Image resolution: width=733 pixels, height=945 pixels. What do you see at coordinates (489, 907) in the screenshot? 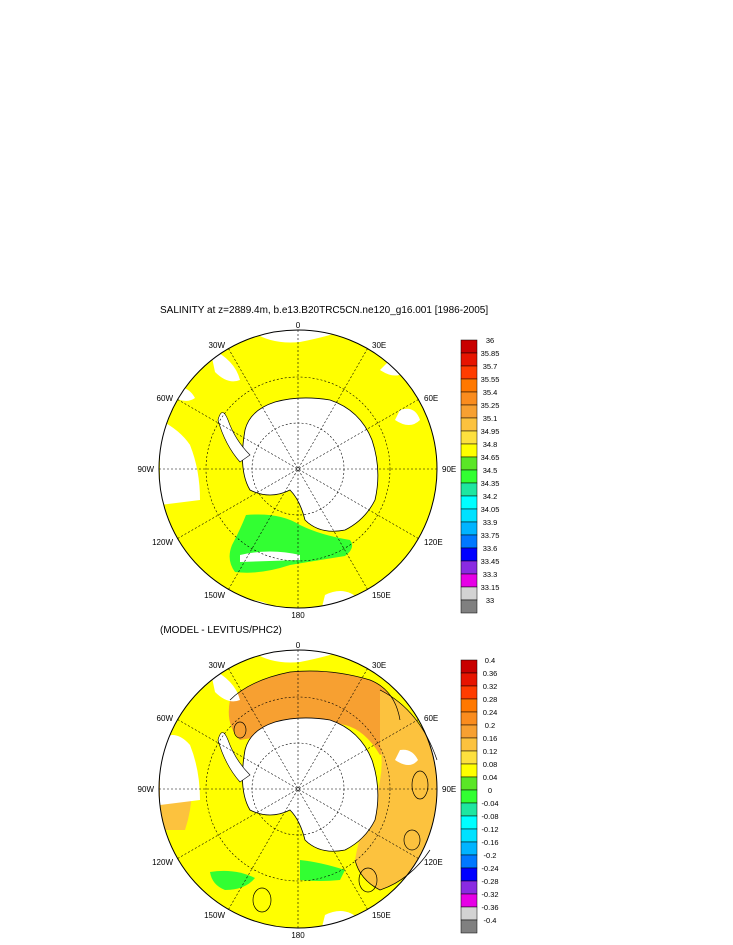
I see `colorbar-label: -0.36` at bounding box center [489, 907].